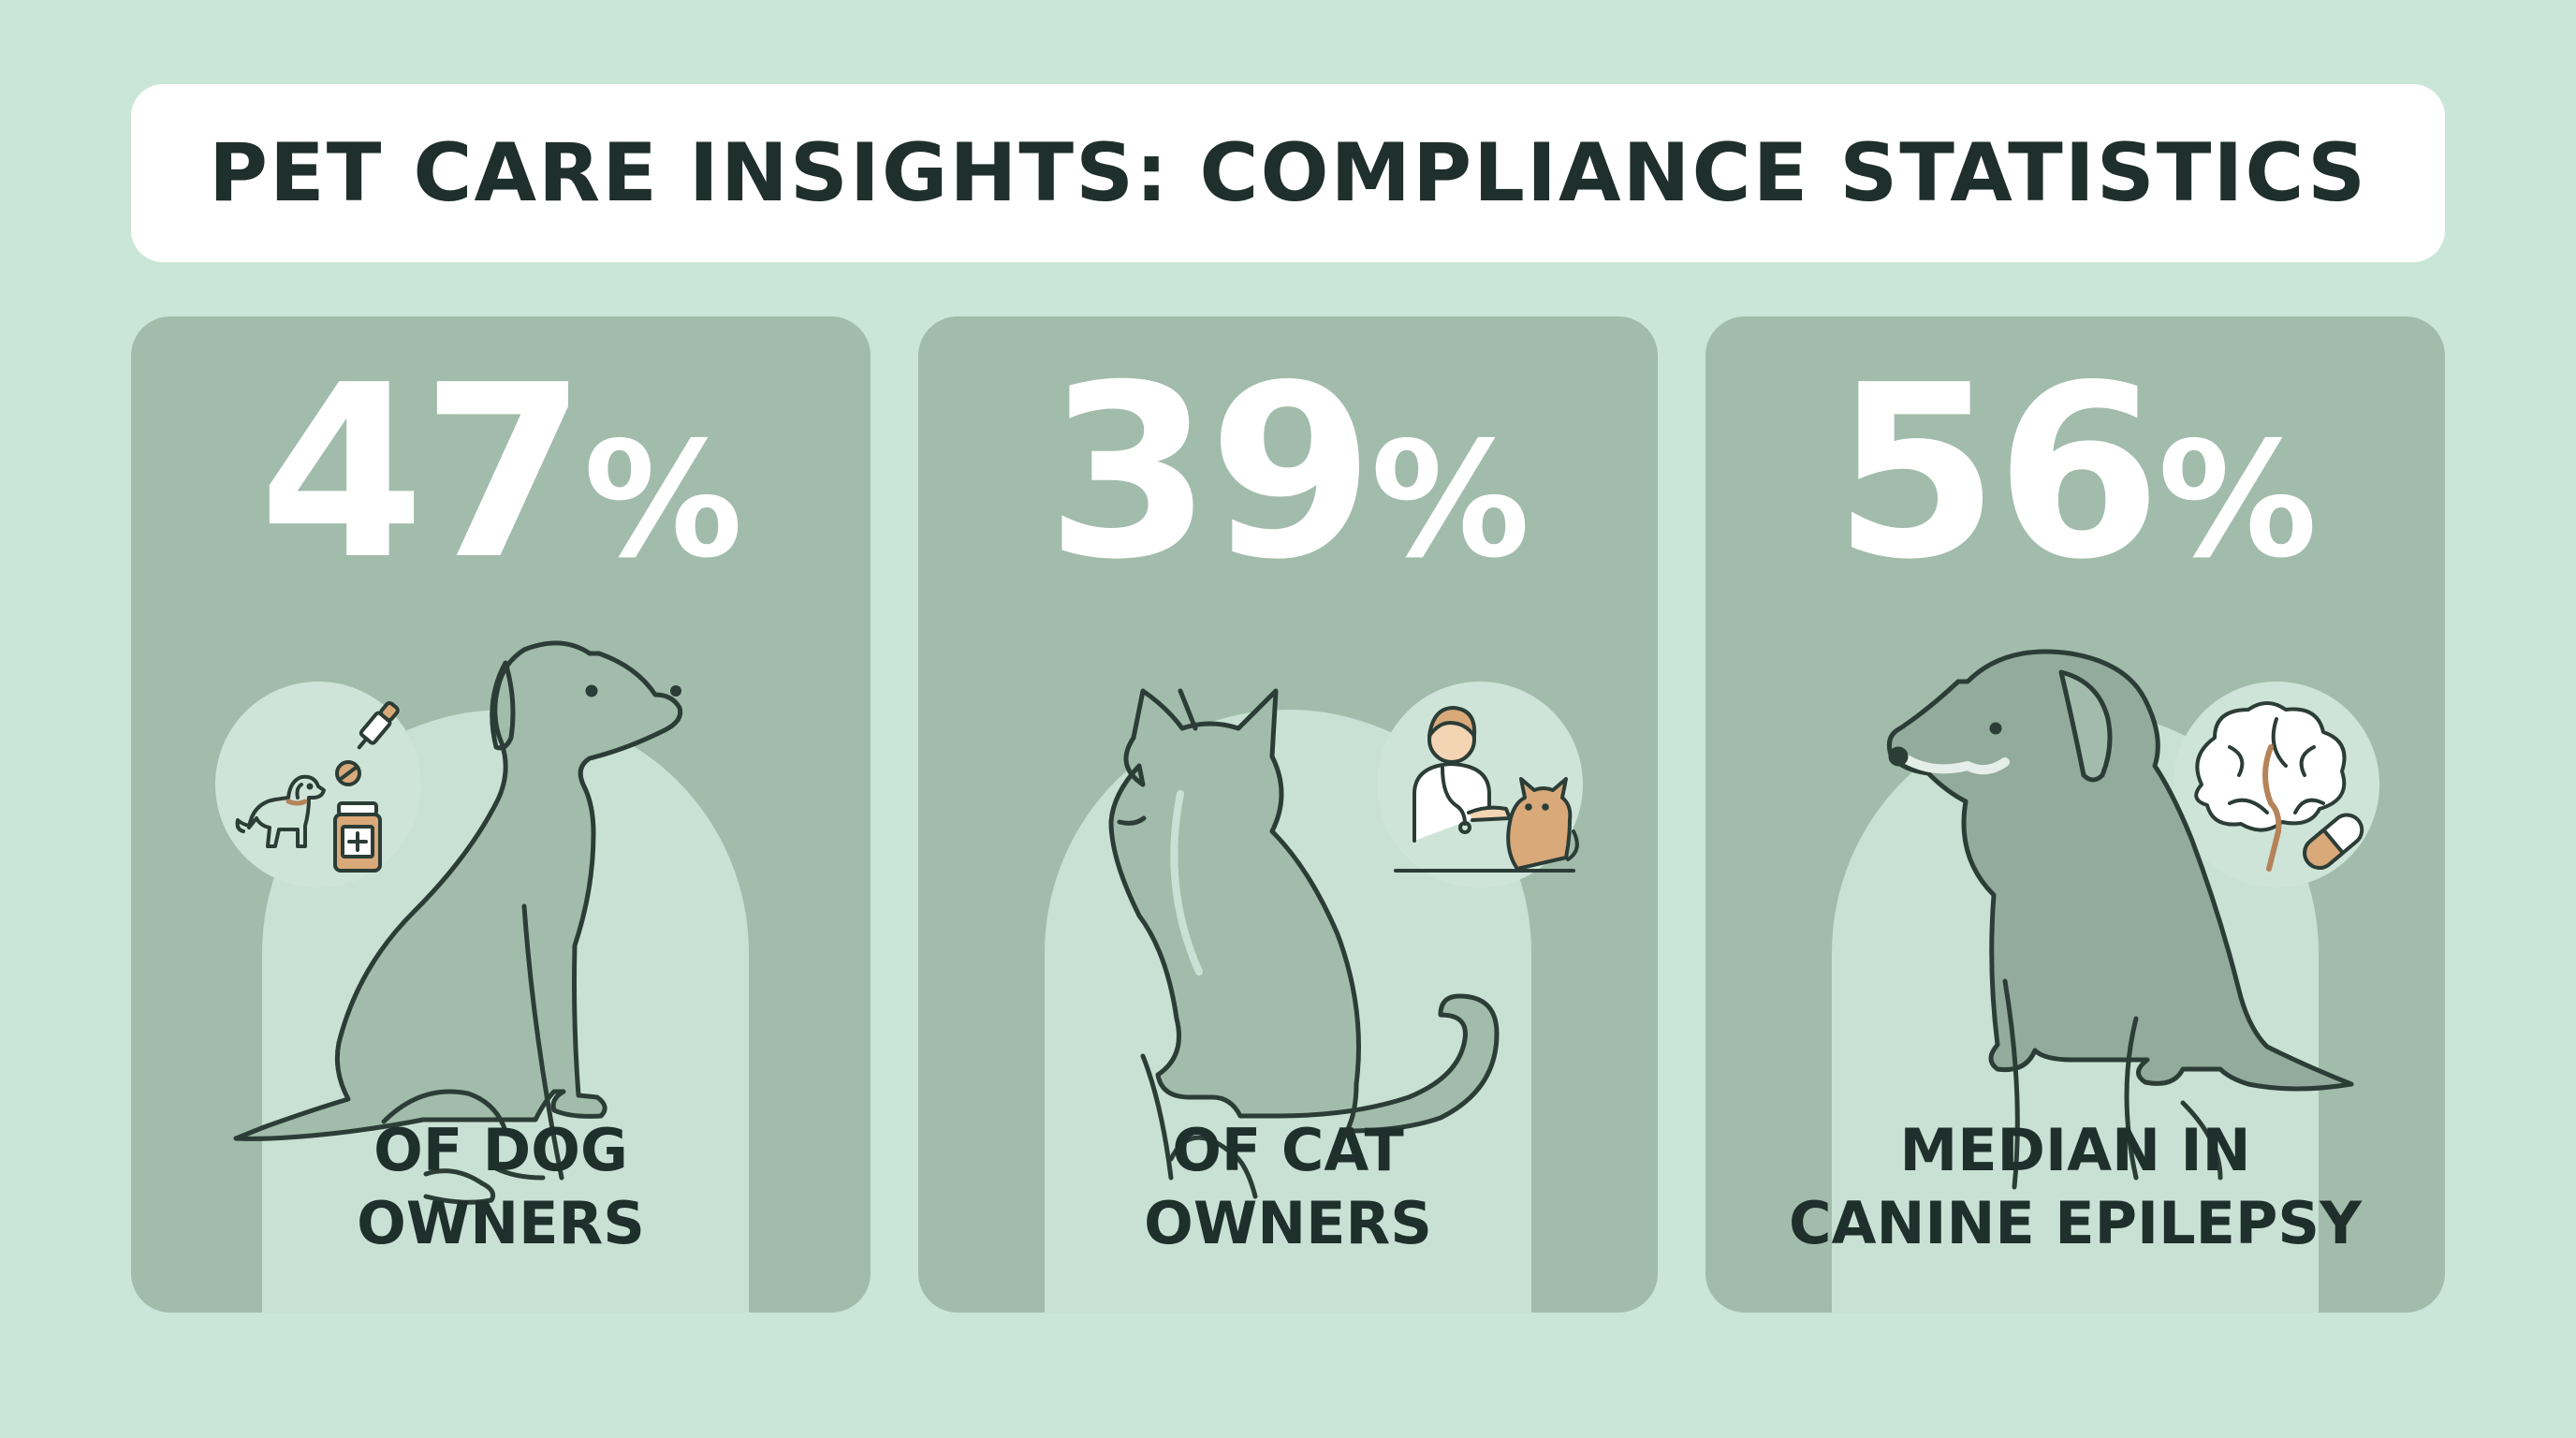  Describe the element at coordinates (1288, 1186) in the screenshot. I see `stat-caption: OF CAT OWNERS` at that location.